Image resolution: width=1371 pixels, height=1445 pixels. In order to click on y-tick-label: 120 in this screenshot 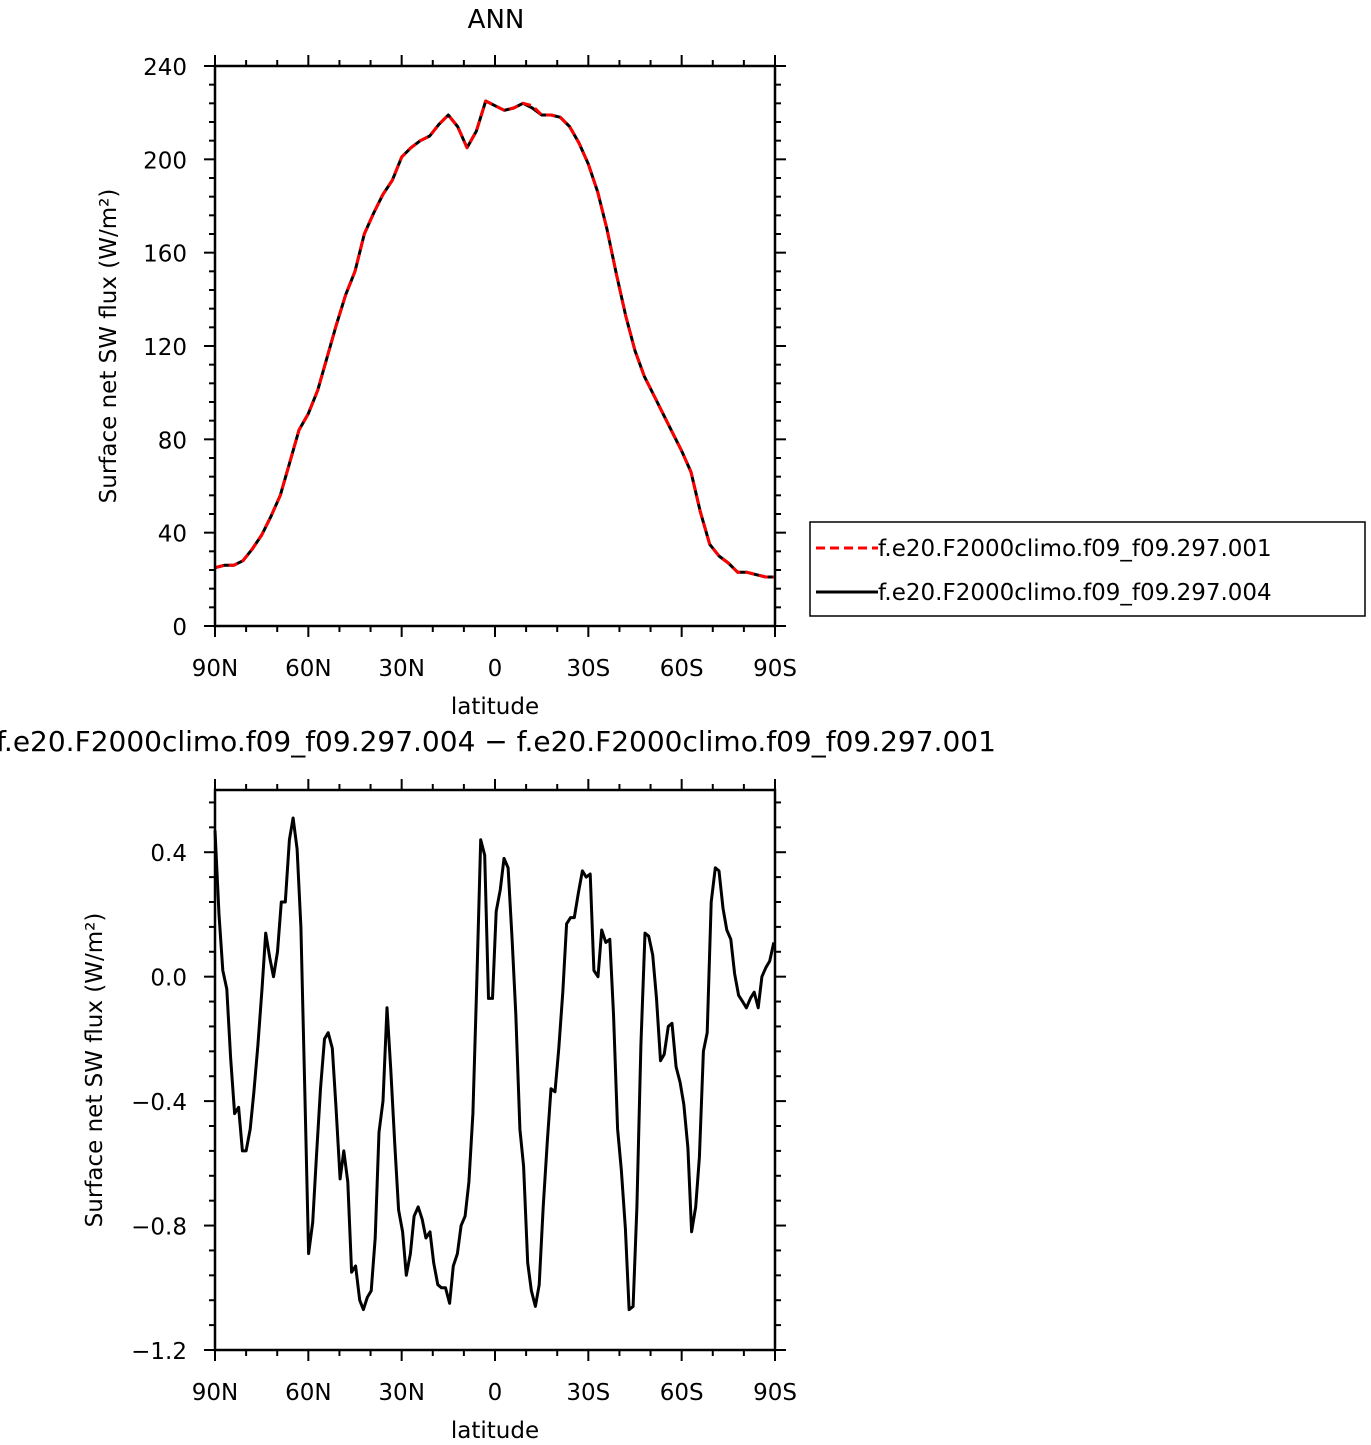, I will do `click(165, 348)`.